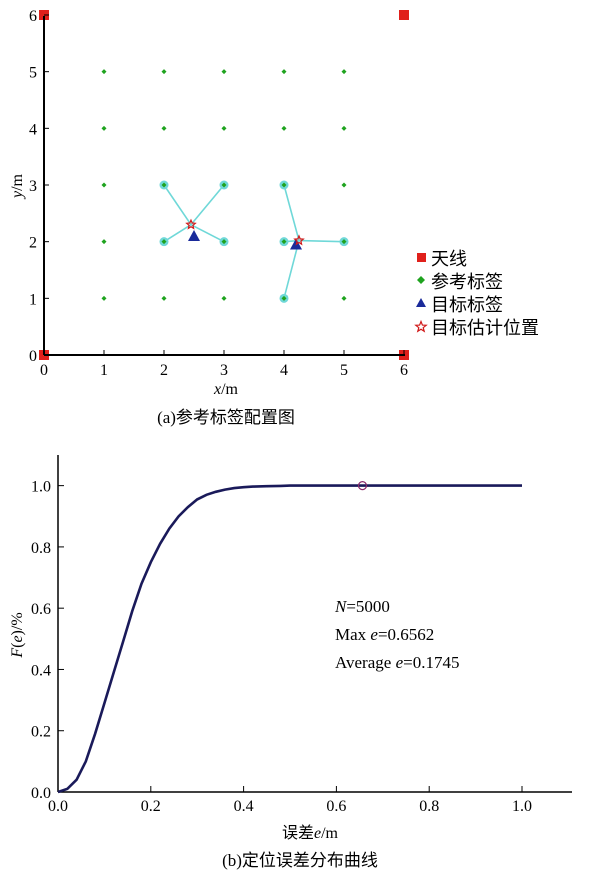  I want to click on legend-antenna-icon, so click(421, 257).